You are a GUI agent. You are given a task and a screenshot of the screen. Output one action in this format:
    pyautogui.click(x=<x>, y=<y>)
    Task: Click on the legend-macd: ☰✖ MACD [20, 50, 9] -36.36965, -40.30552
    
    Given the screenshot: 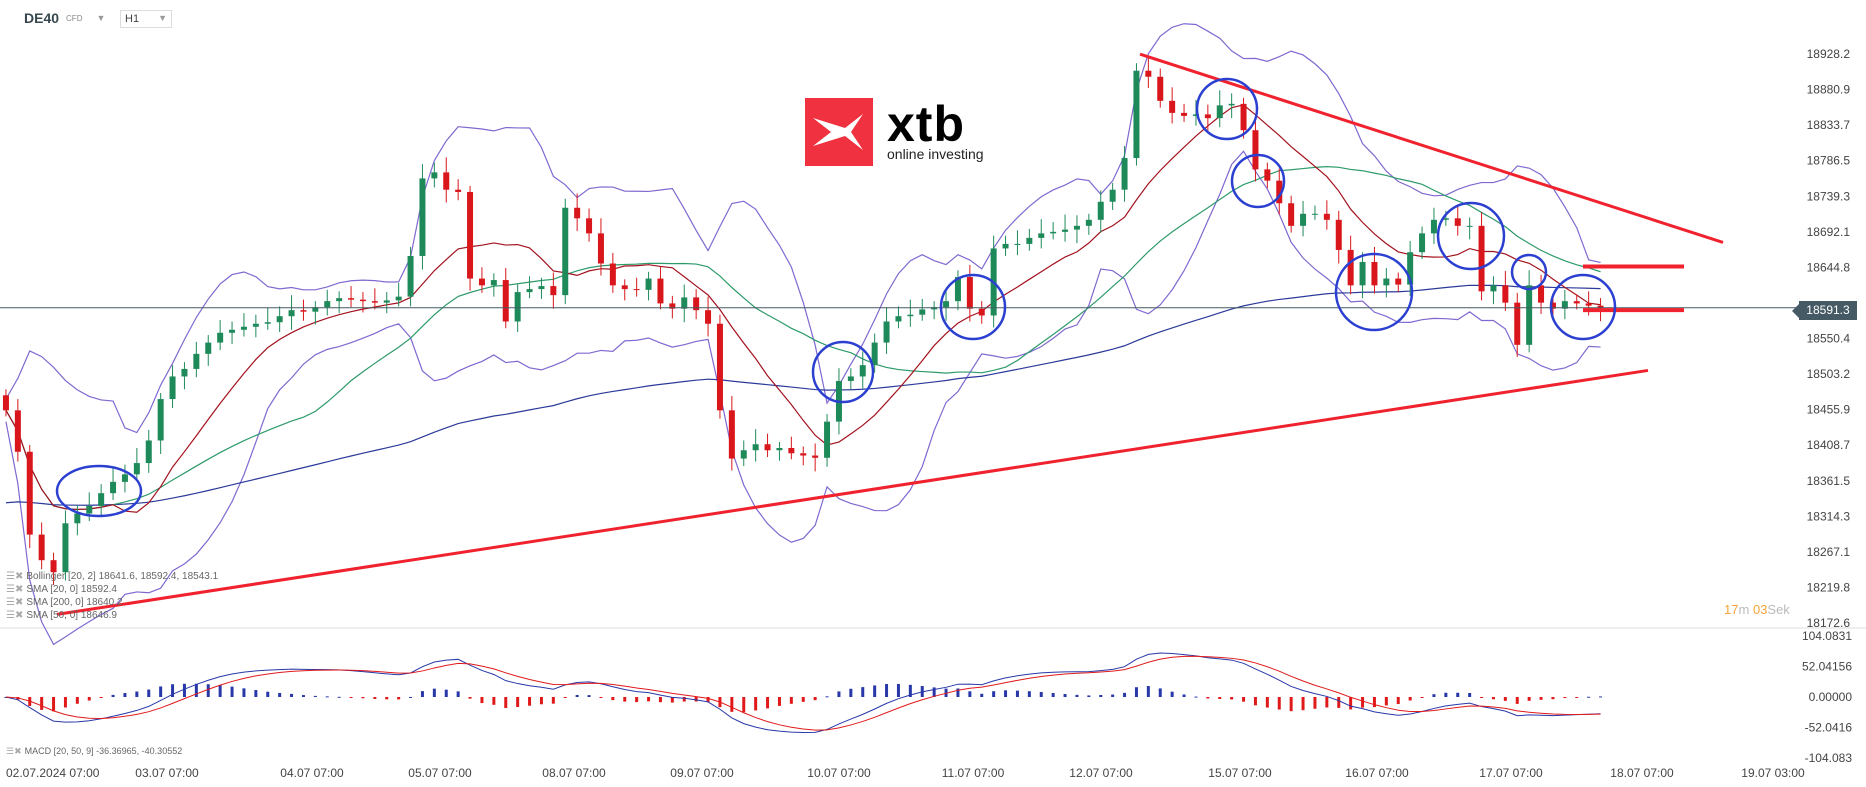 What is the action you would take?
    pyautogui.click(x=94, y=751)
    